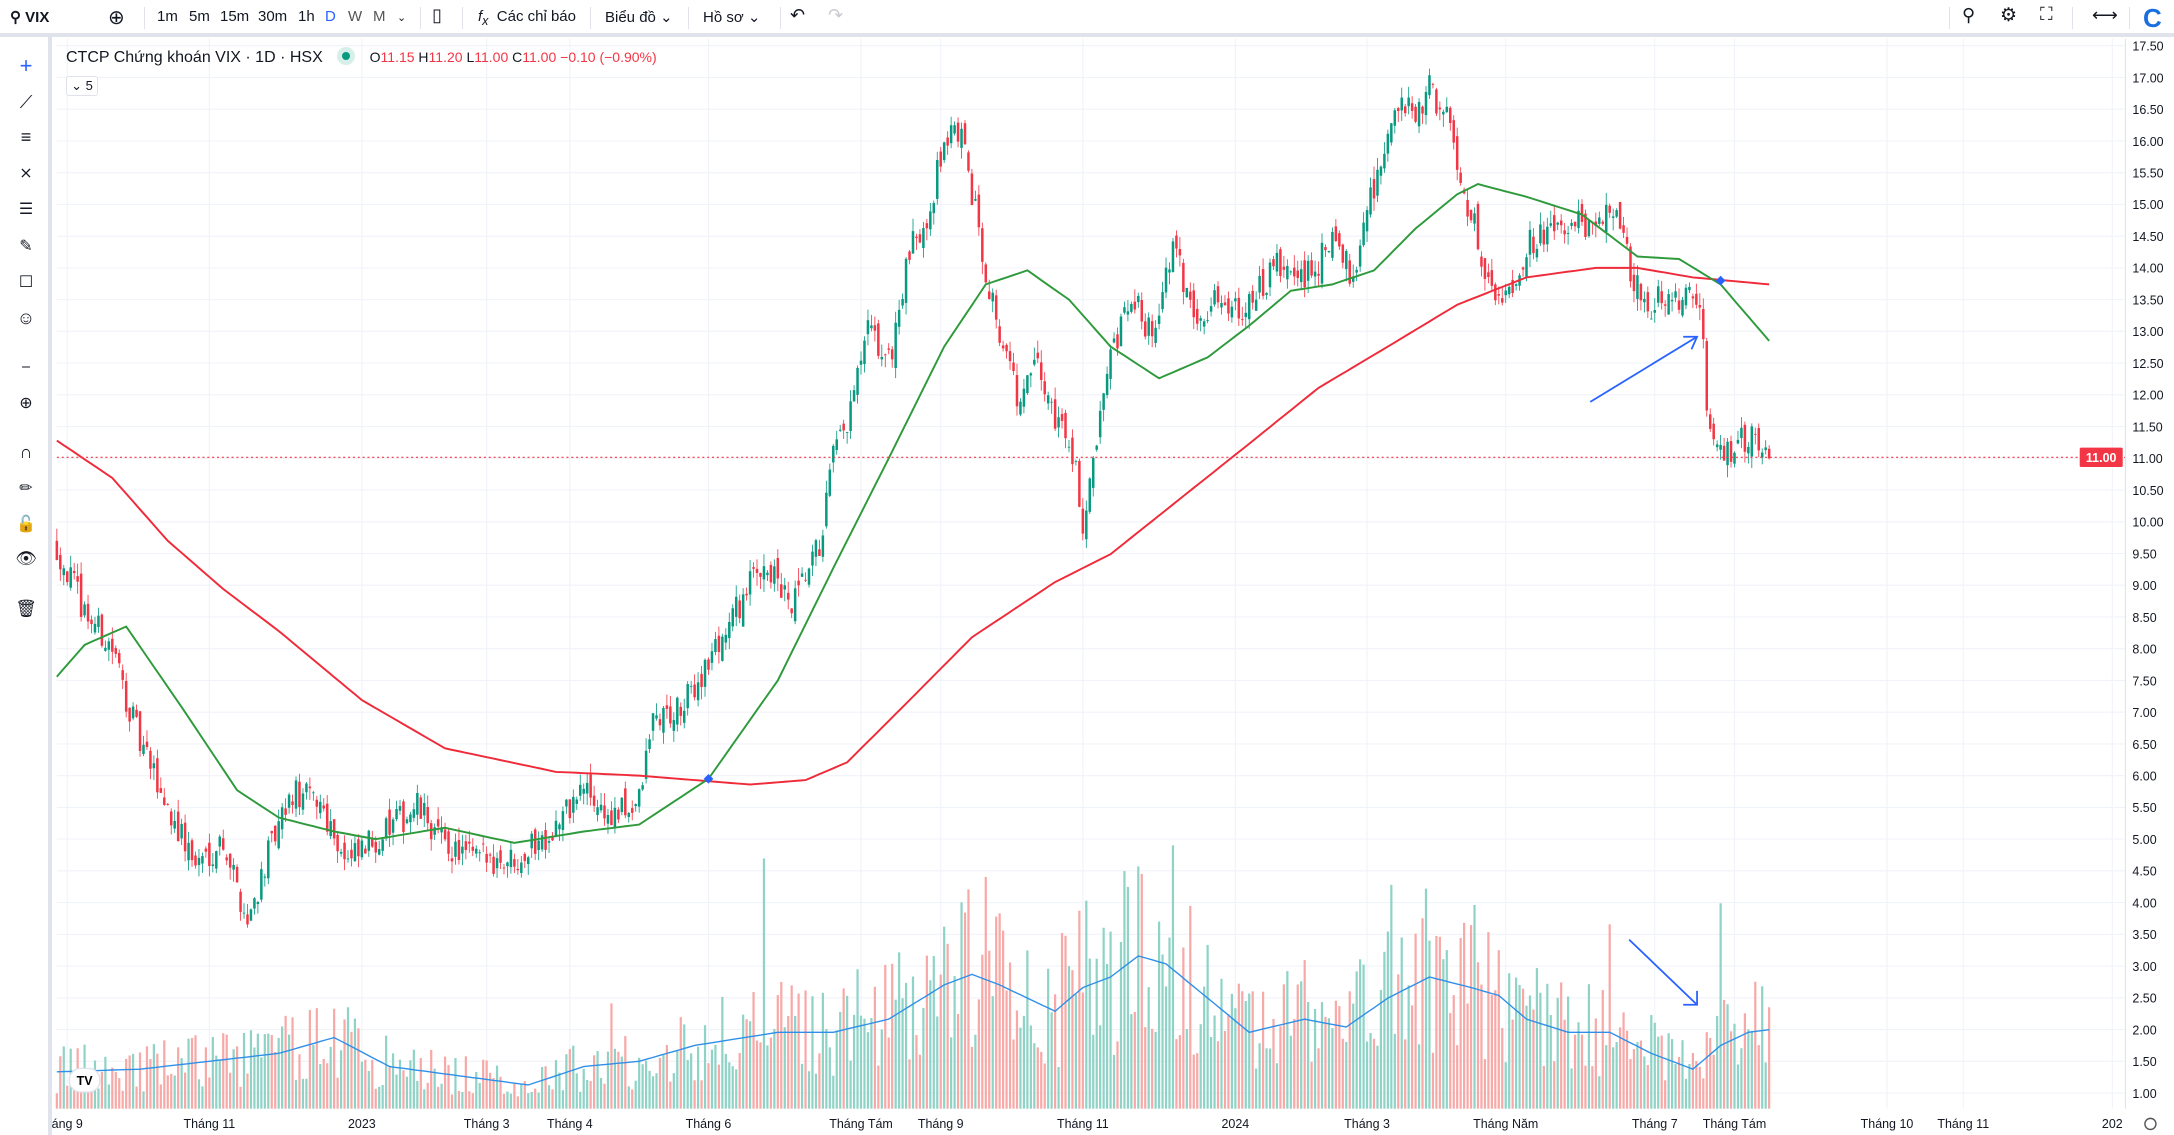 This screenshot has width=2174, height=1135. Describe the element at coordinates (89, 85) in the screenshot. I see `indicator-count: 5` at that location.